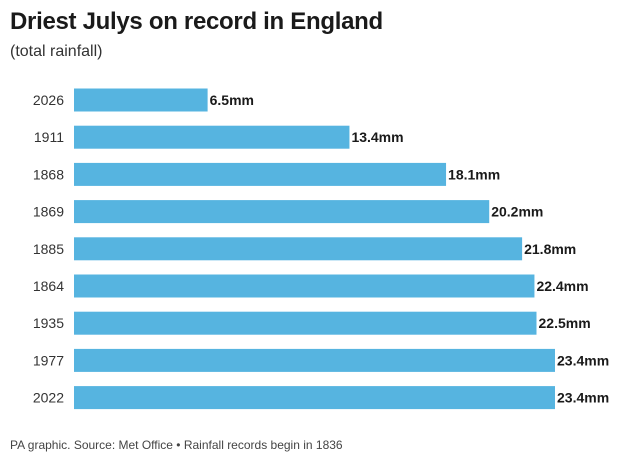 This screenshot has height=463, width=640. Describe the element at coordinates (48, 212) in the screenshot. I see `category-label: 1869` at that location.